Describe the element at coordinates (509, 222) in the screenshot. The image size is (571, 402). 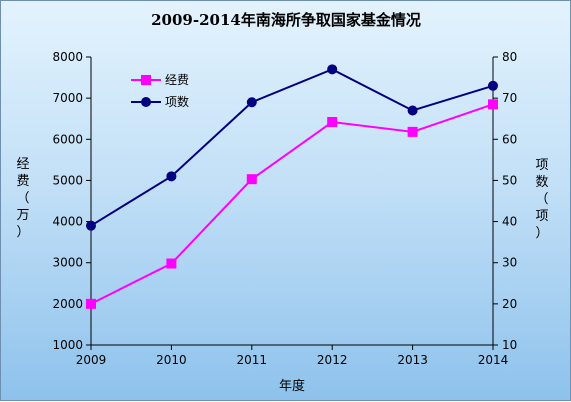
I see `y-right-tick-label: 40` at that location.